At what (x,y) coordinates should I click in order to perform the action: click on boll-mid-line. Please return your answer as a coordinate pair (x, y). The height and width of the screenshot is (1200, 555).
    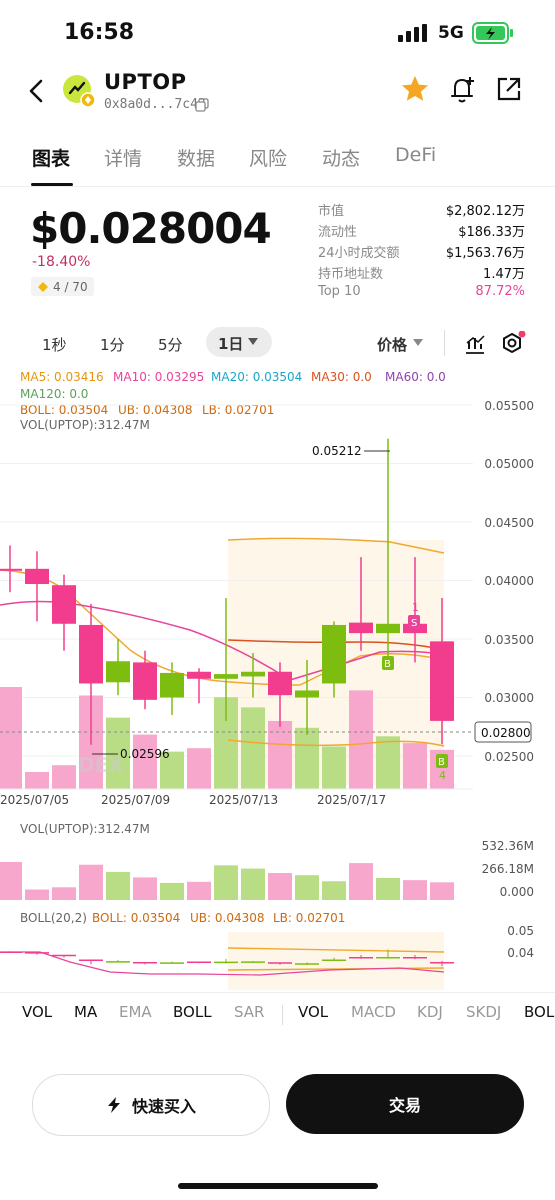
    Looking at the image, I should click on (336, 645).